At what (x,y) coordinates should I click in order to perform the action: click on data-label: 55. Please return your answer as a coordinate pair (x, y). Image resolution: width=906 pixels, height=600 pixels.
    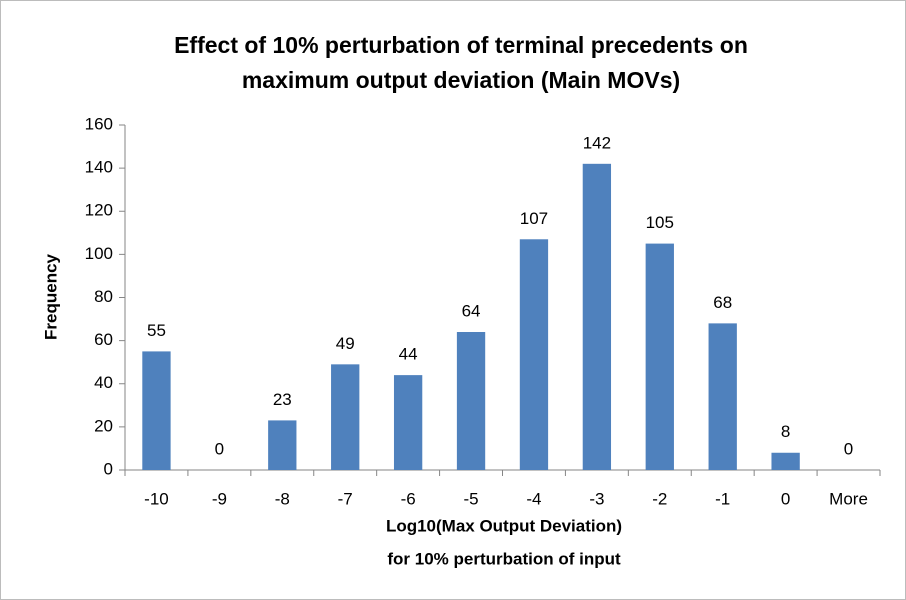
    Looking at the image, I should click on (156, 330).